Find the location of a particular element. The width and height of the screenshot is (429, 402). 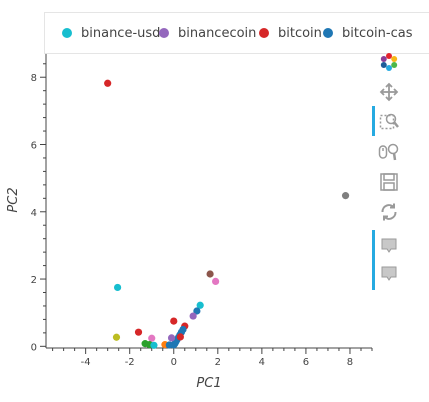

legend-item: bitcoin-cas is located at coordinates (368, 33).